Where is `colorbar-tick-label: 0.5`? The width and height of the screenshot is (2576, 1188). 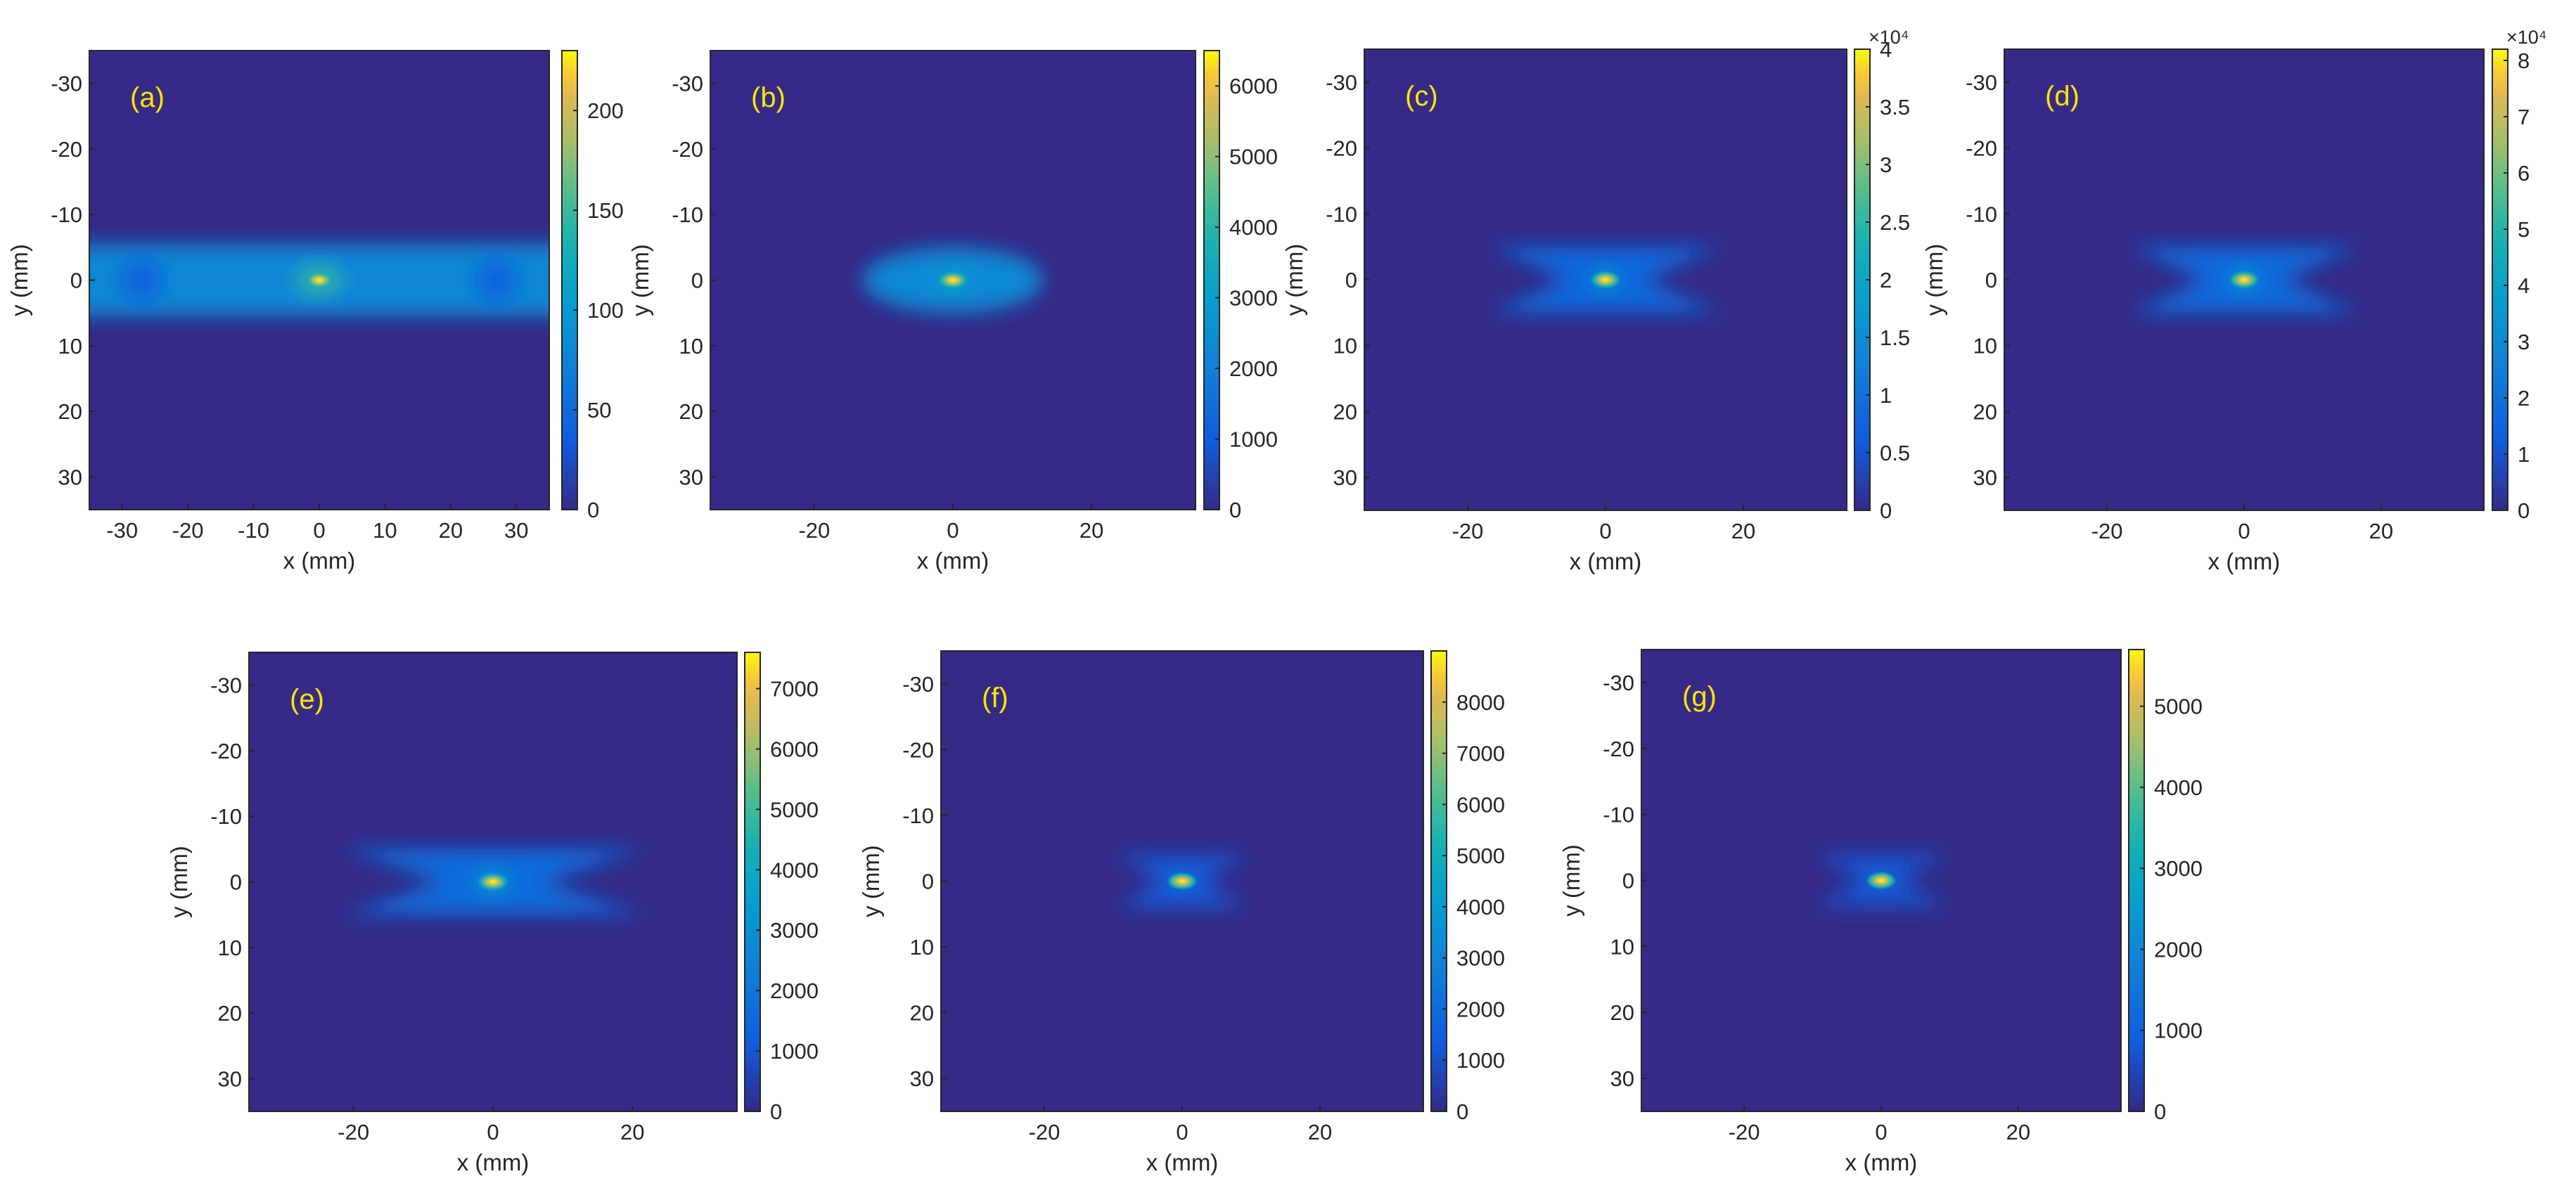 colorbar-tick-label: 0.5 is located at coordinates (1895, 453).